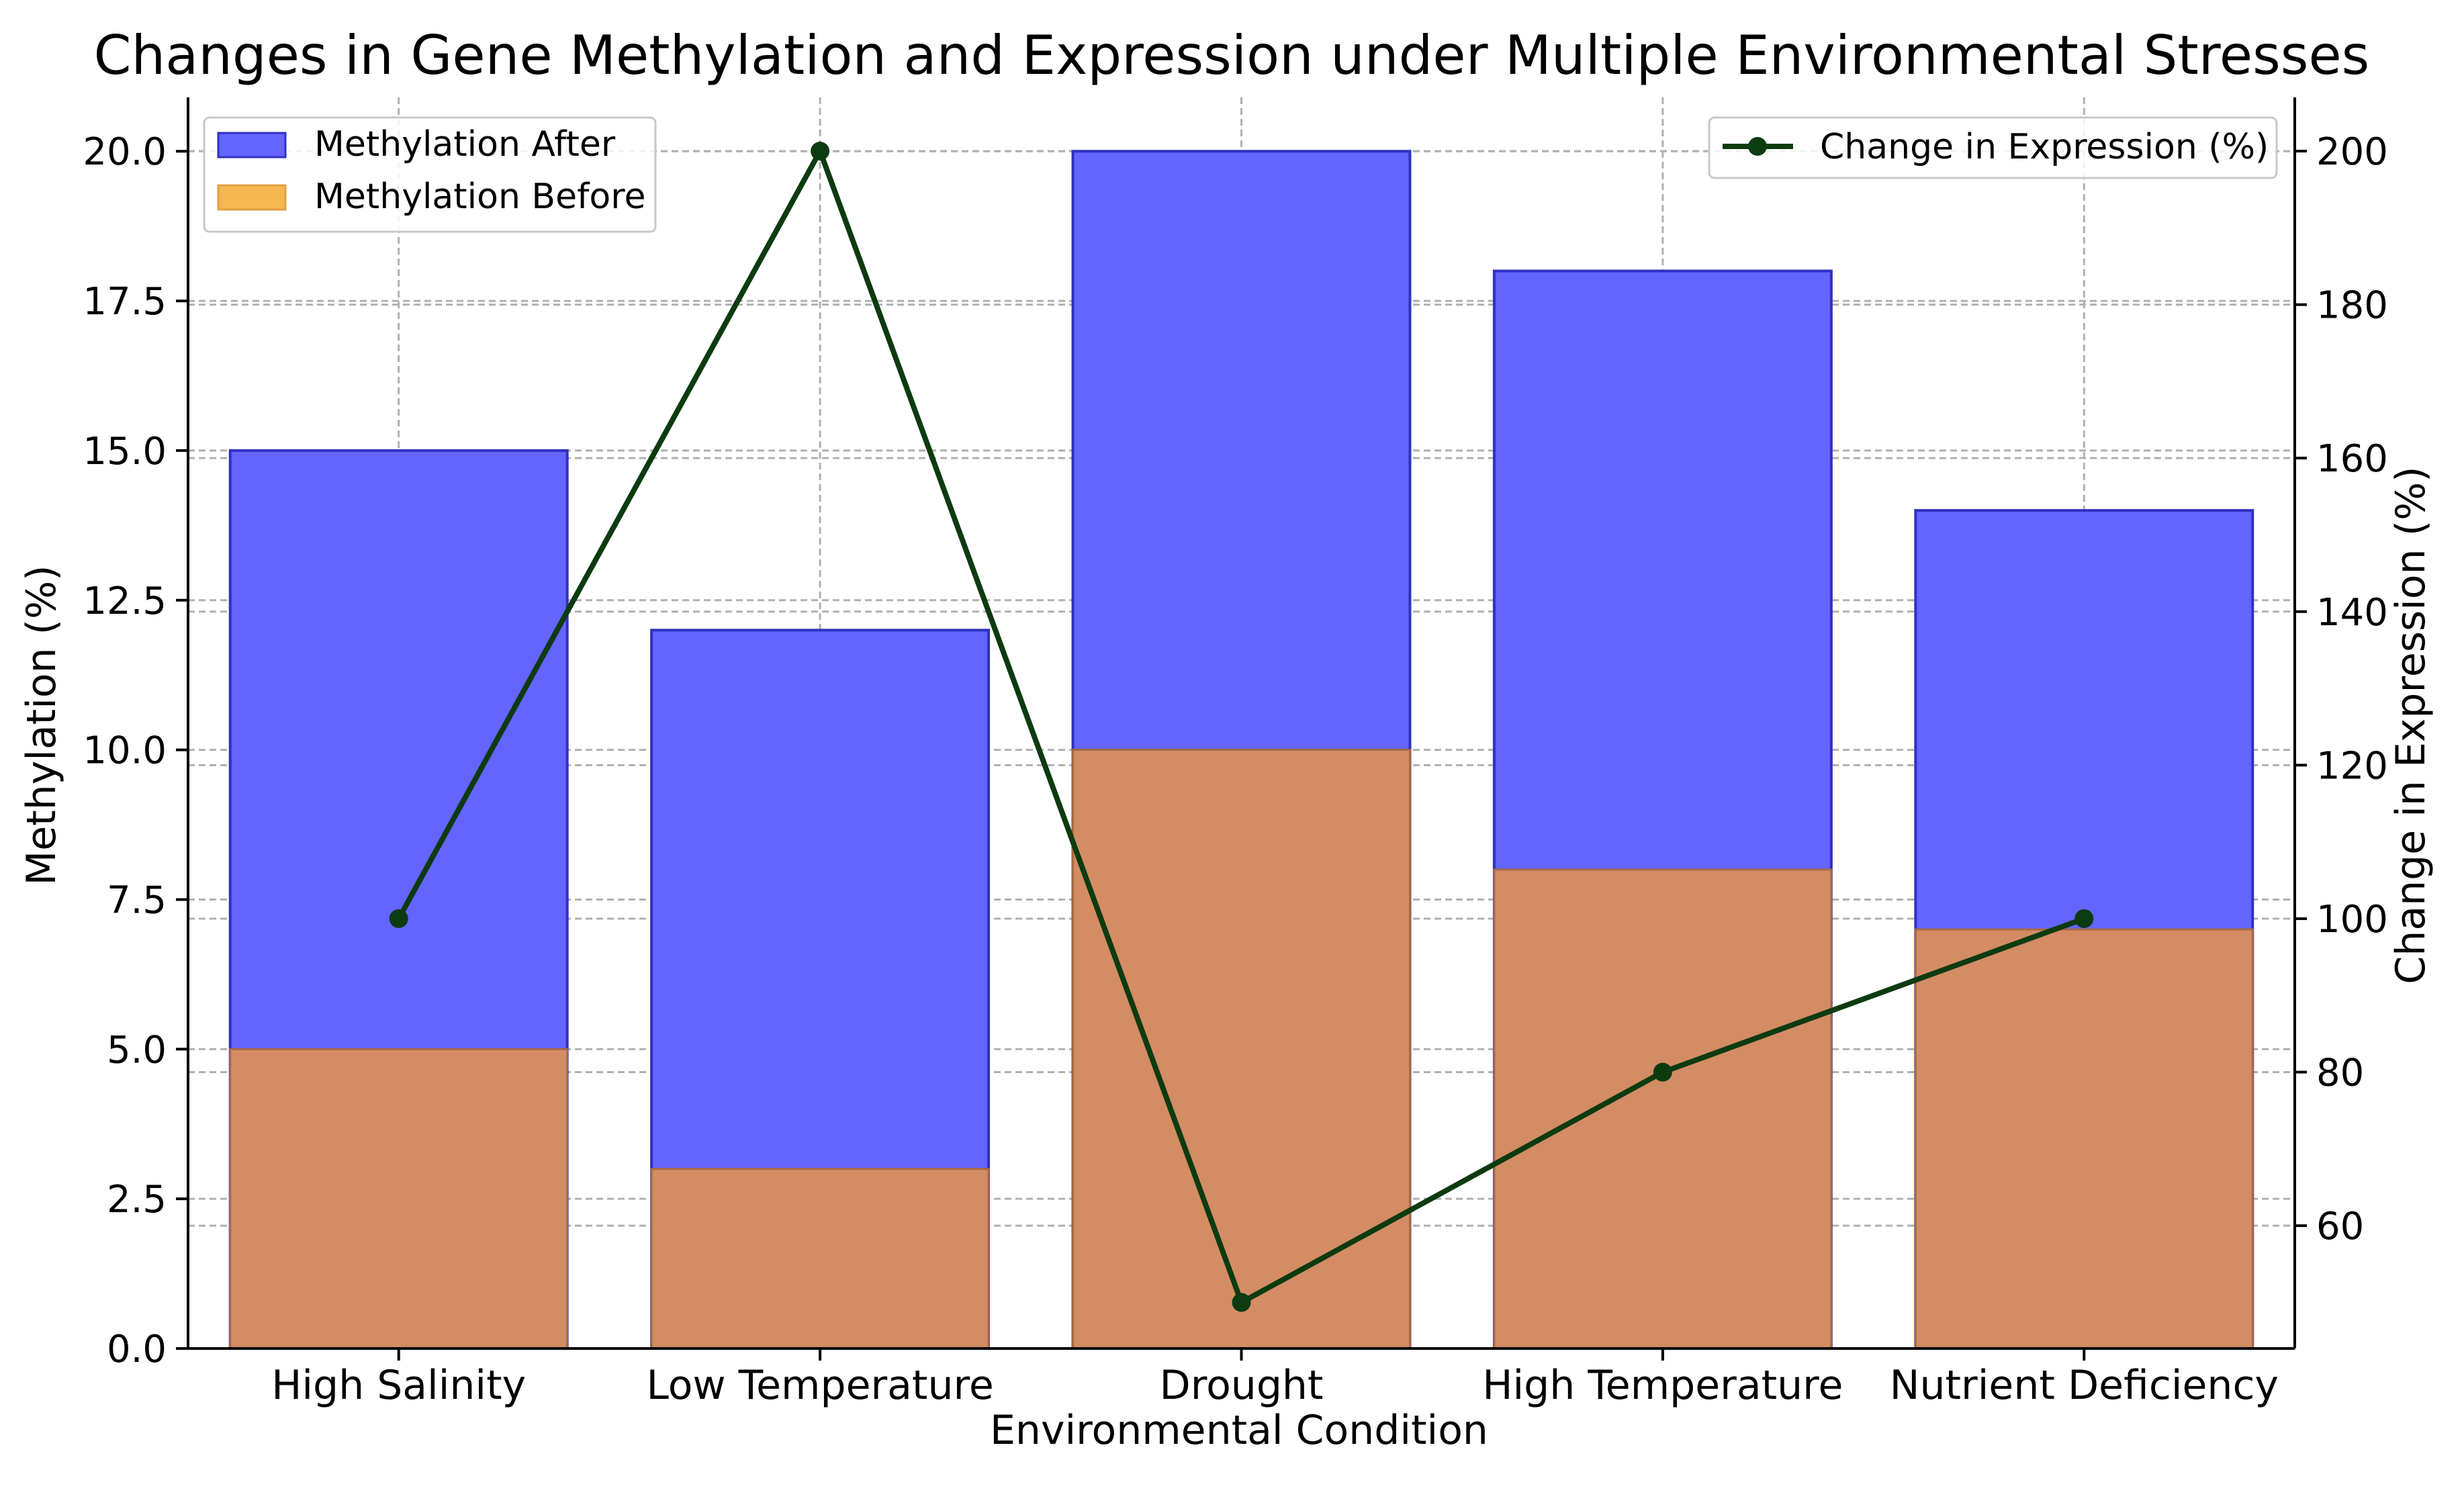  I want to click on x-tick-label: Low Temperature, so click(820, 1385).